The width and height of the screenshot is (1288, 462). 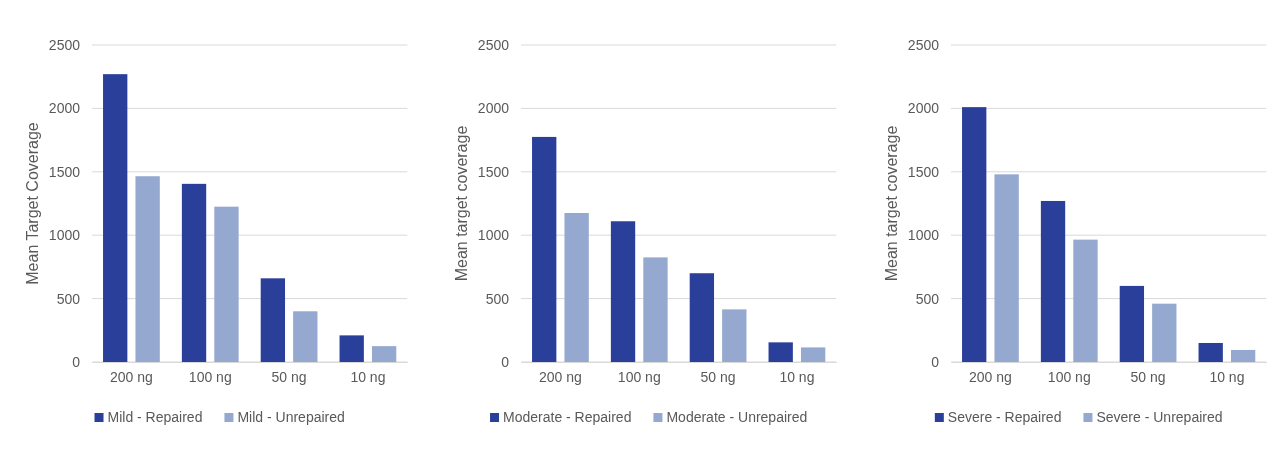 I want to click on legend-label: Moderate - Unrepaired, so click(x=737, y=417).